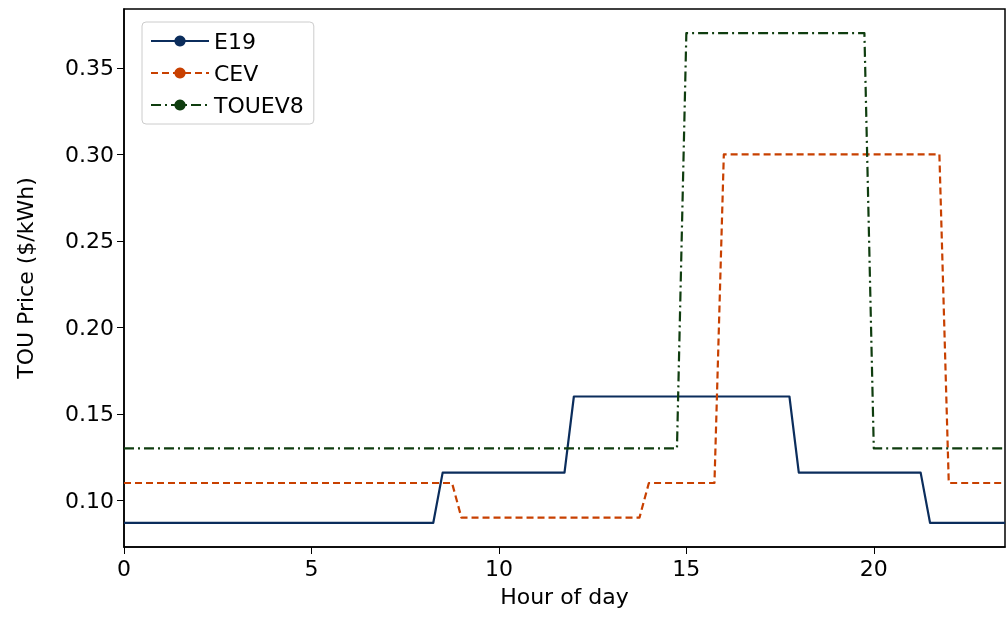  I want to click on y-tick-label: 0.30, so click(89, 154).